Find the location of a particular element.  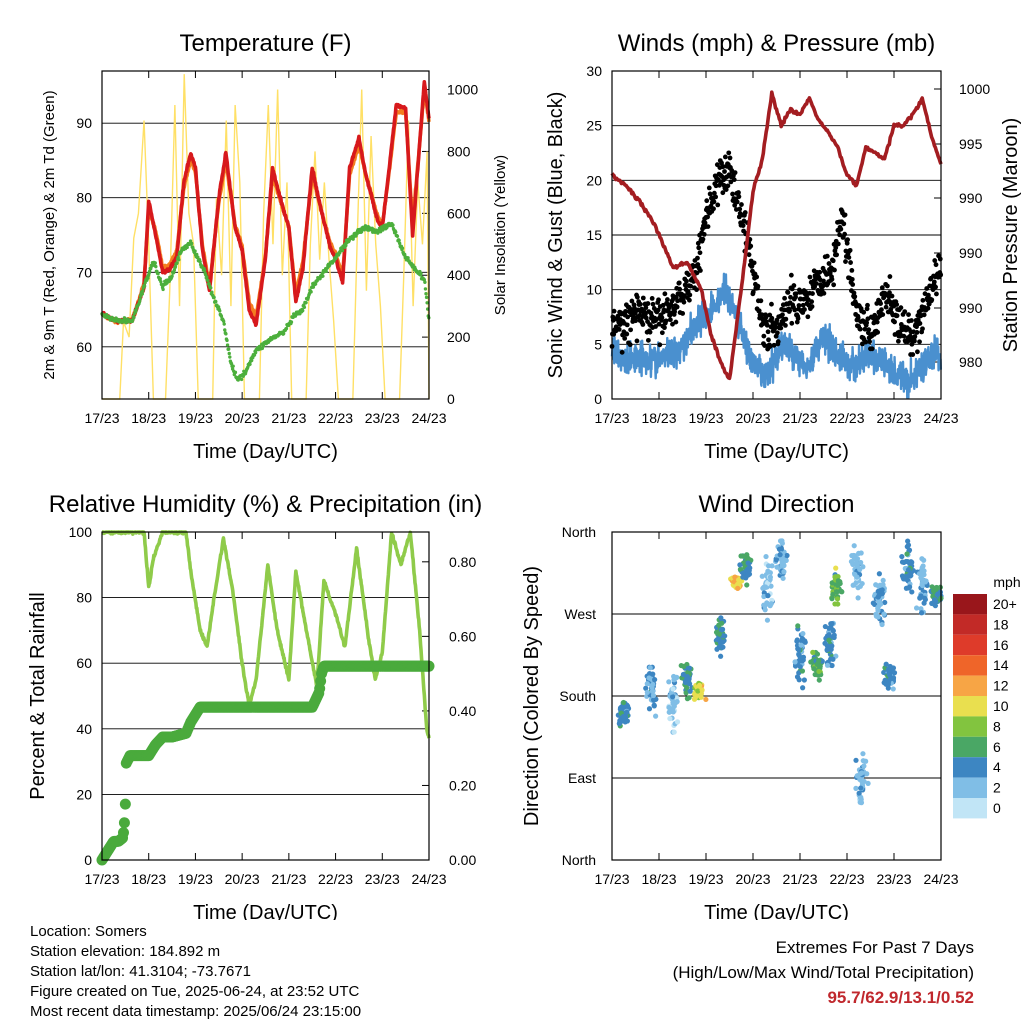

y-tick-label-left: 90 is located at coordinates (84, 123).